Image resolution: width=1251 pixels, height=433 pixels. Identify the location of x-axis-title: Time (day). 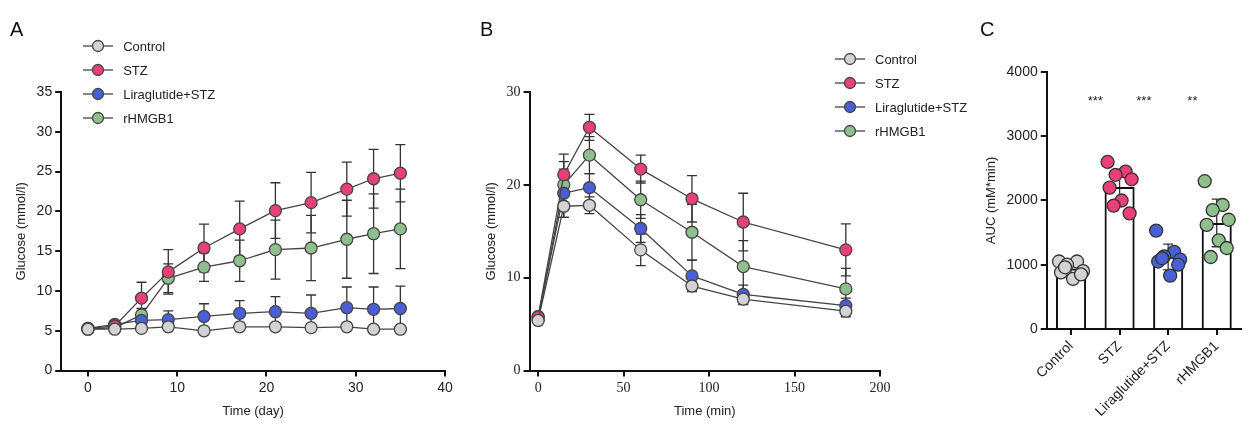
(253, 410).